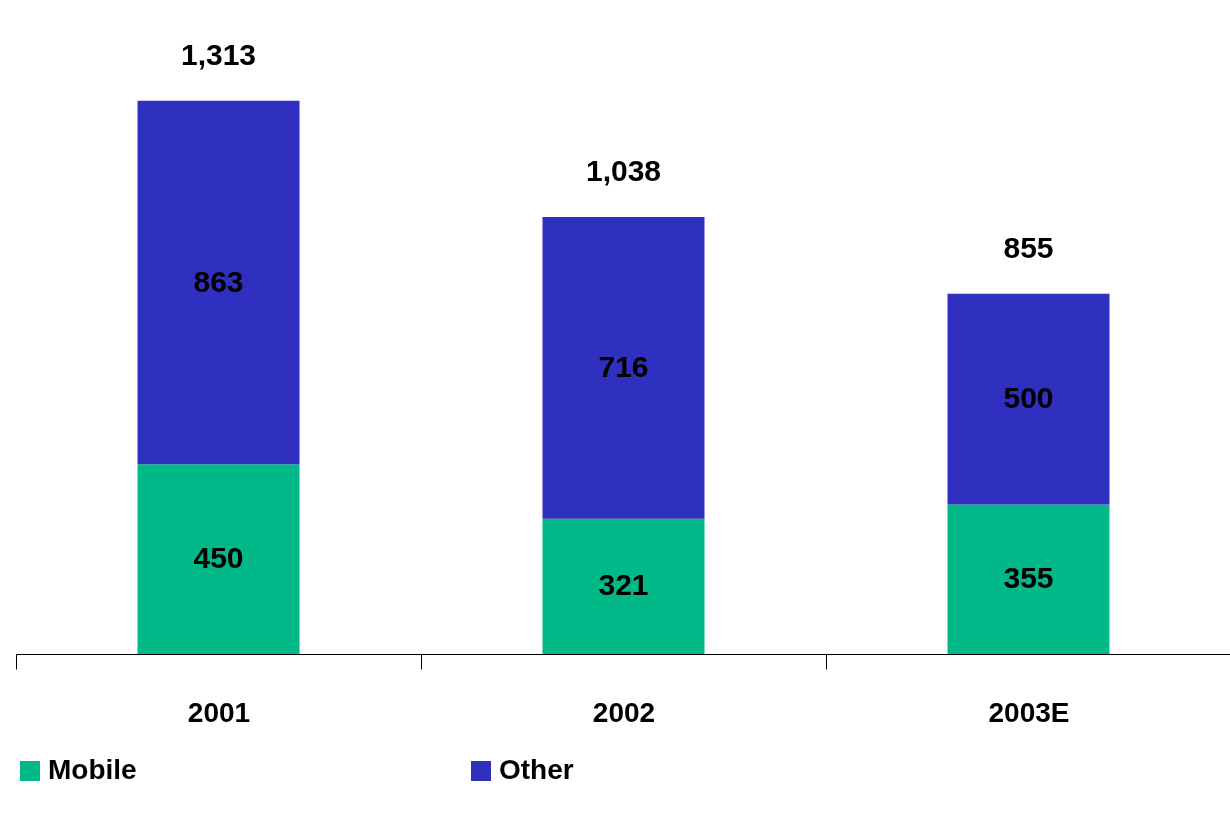 The image size is (1230, 813). What do you see at coordinates (1028, 247) in the screenshot?
I see `total-label: 855` at bounding box center [1028, 247].